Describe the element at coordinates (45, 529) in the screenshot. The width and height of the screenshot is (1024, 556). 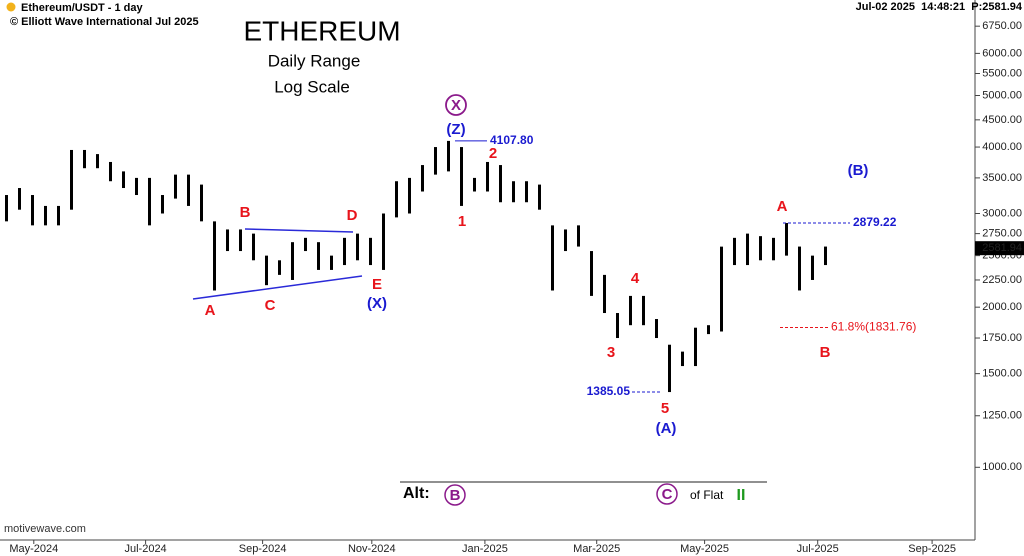
I see `watermark: motivewave.com` at that location.